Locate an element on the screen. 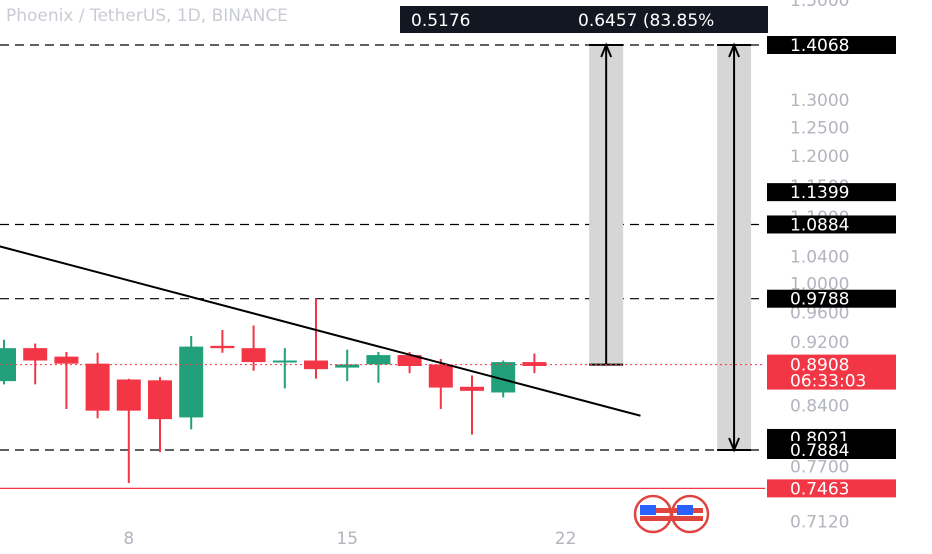  y-tick-label: 1.5000 is located at coordinates (819, 5).